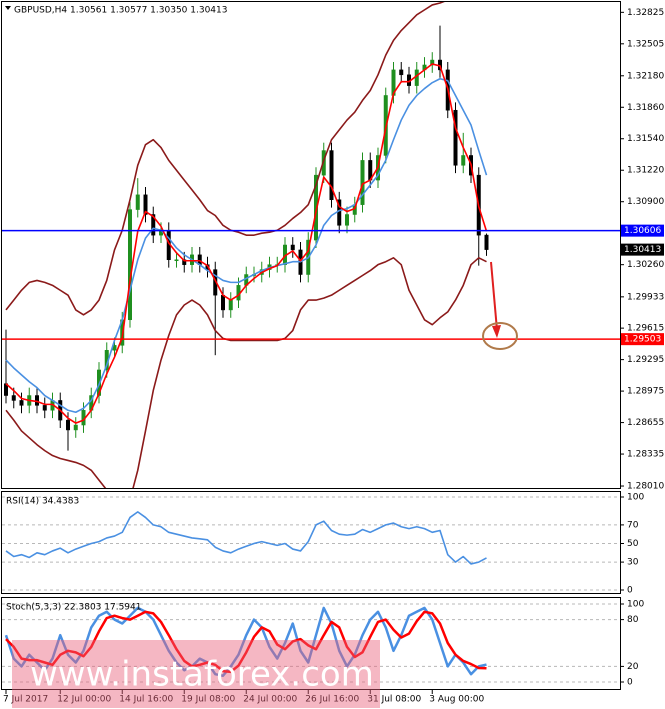 This screenshot has width=665, height=709. I want to click on panel-title: RSI(14) 34.4383, so click(42, 502).